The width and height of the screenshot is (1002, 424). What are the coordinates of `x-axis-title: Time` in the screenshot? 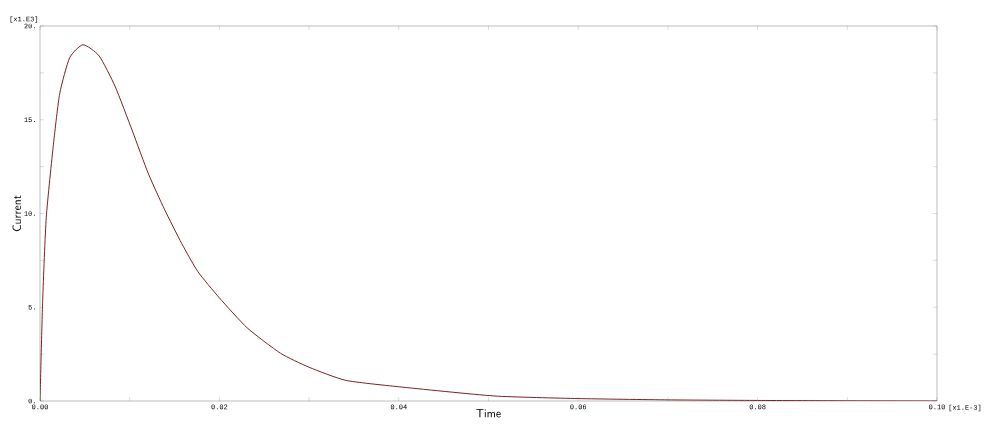 It's located at (488, 413).